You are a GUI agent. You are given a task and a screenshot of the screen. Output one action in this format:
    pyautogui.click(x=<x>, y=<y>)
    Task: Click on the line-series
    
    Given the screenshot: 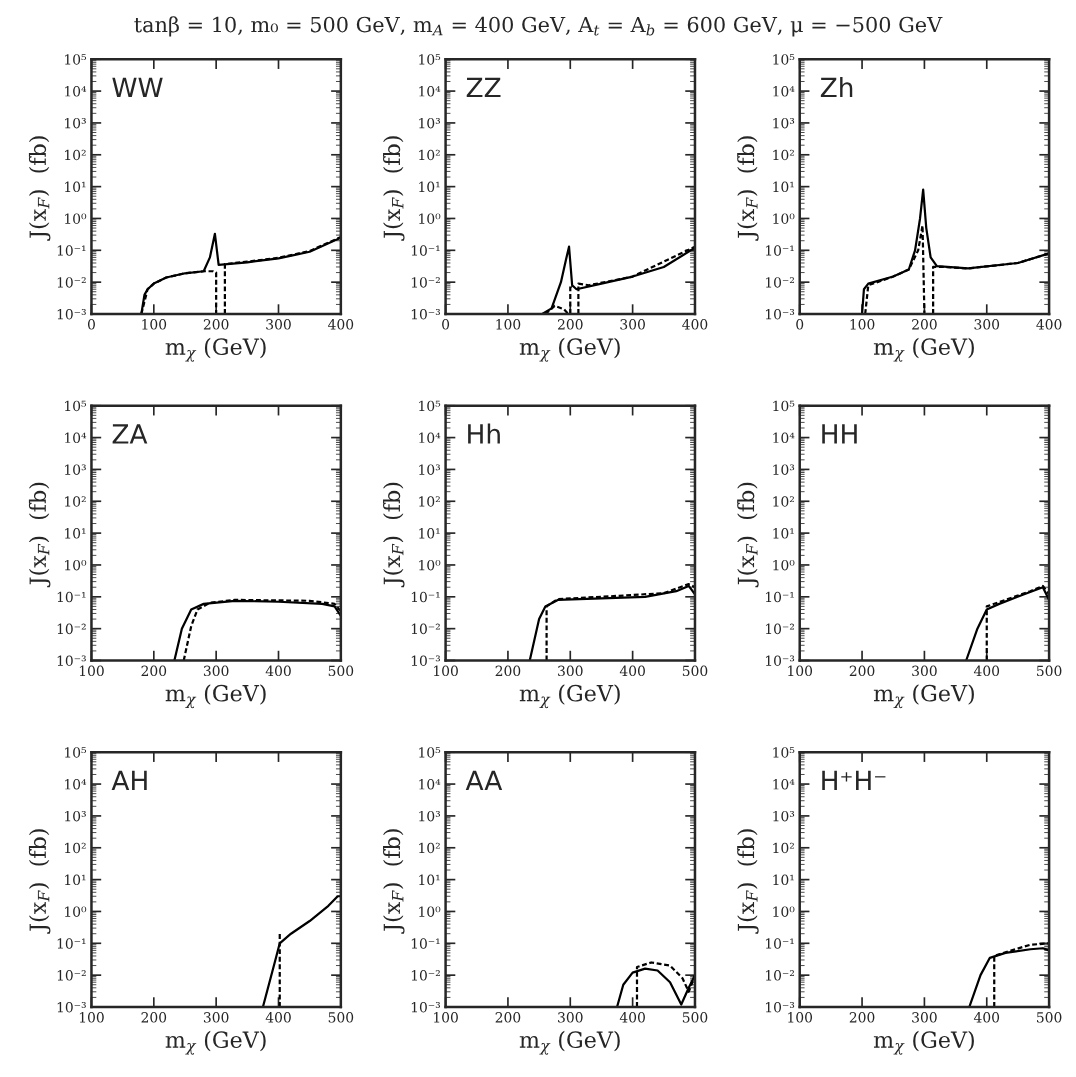 What is the action you would take?
    pyautogui.click(x=1007, y=623)
    